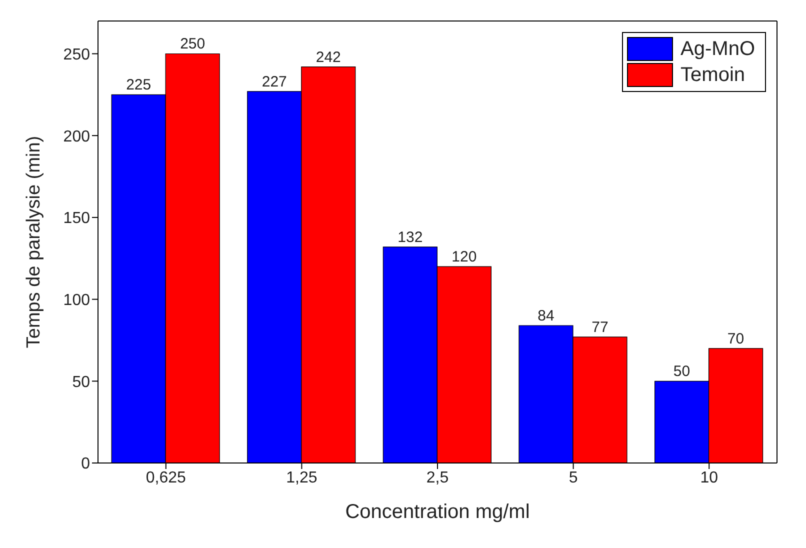 This screenshot has width=806, height=548. I want to click on legend-label: Ag-MnO, so click(717, 49).